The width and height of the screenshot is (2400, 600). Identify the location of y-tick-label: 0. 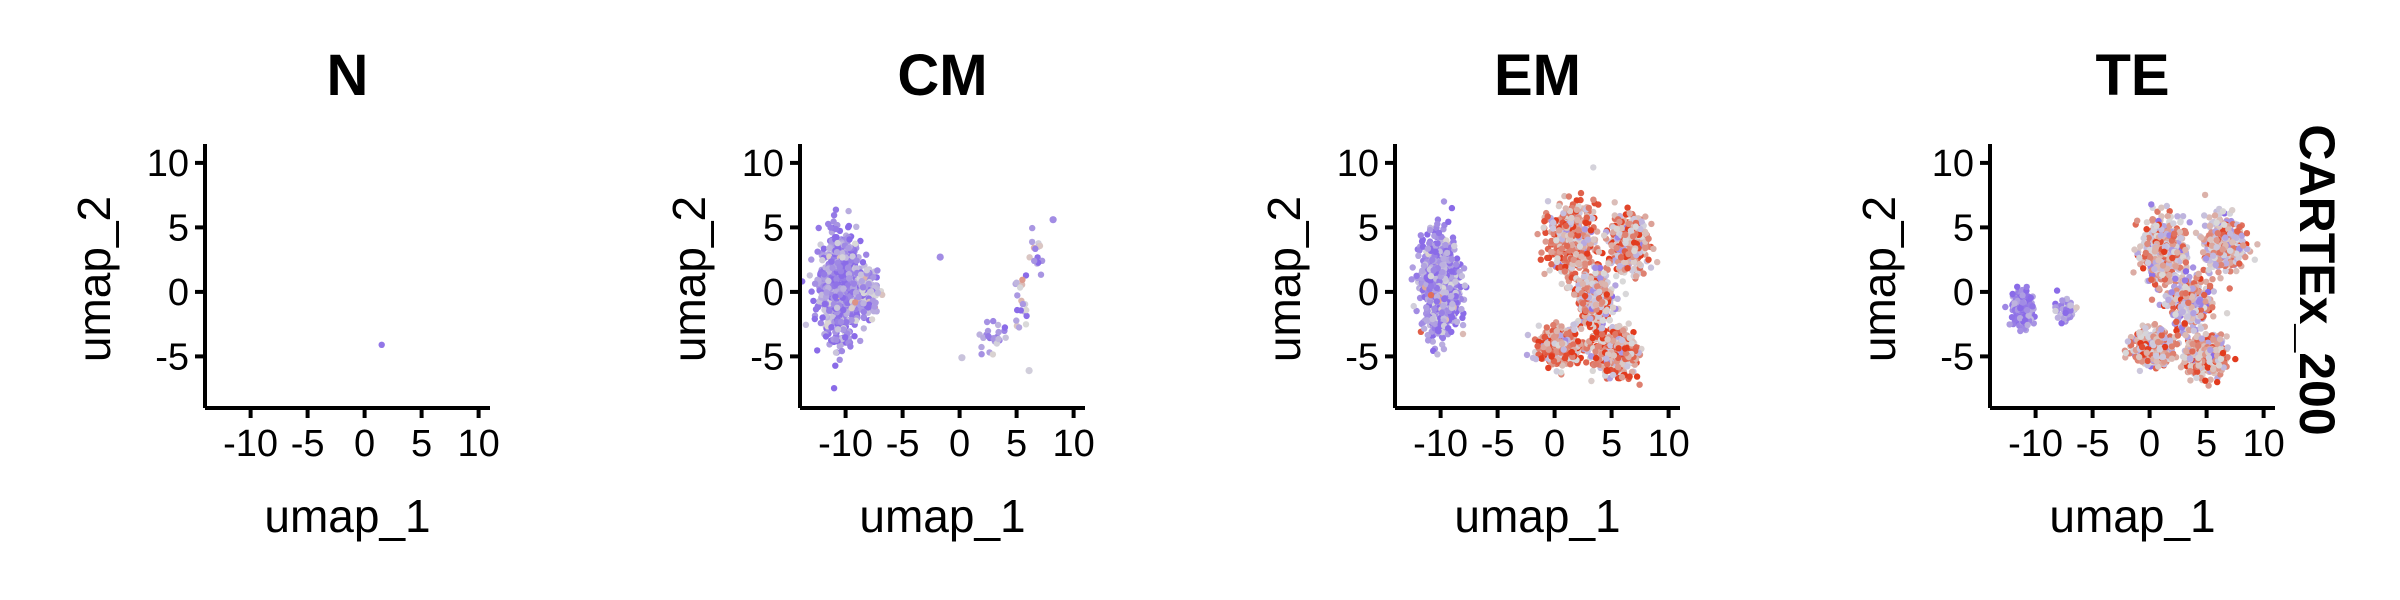
(178, 293).